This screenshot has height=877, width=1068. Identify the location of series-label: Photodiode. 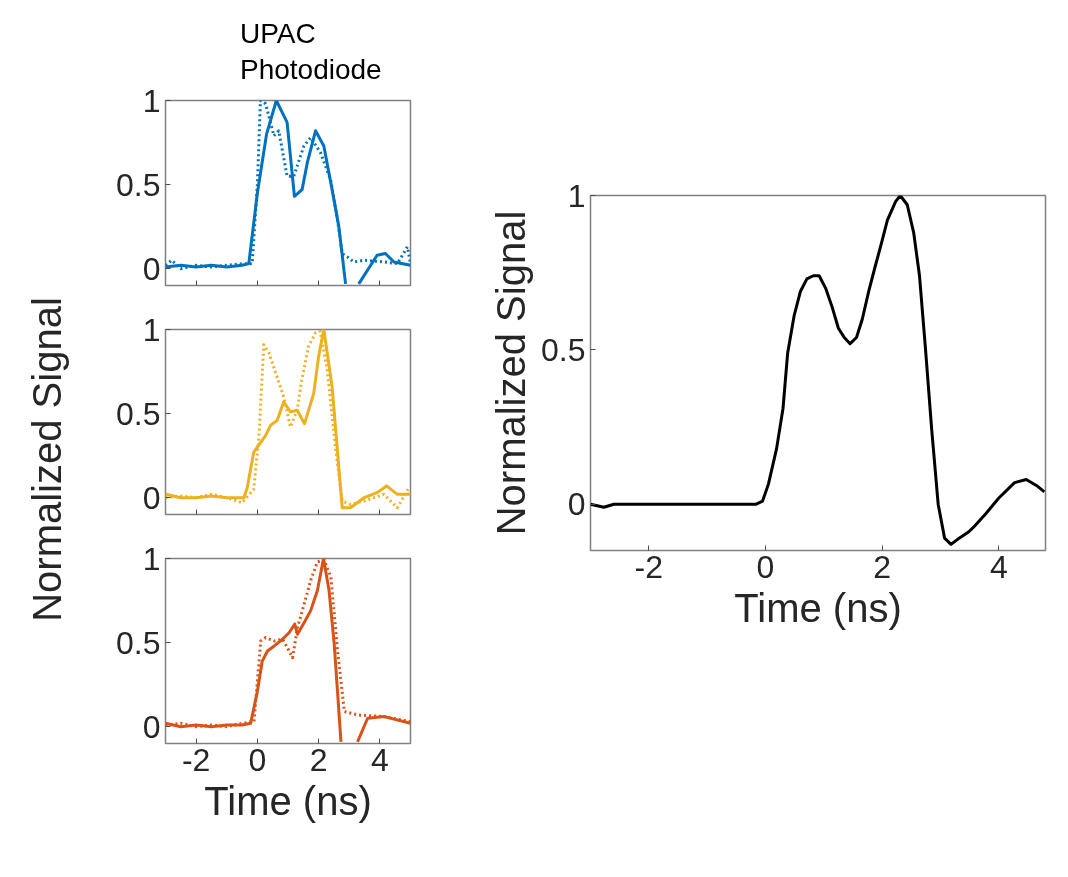
(311, 70).